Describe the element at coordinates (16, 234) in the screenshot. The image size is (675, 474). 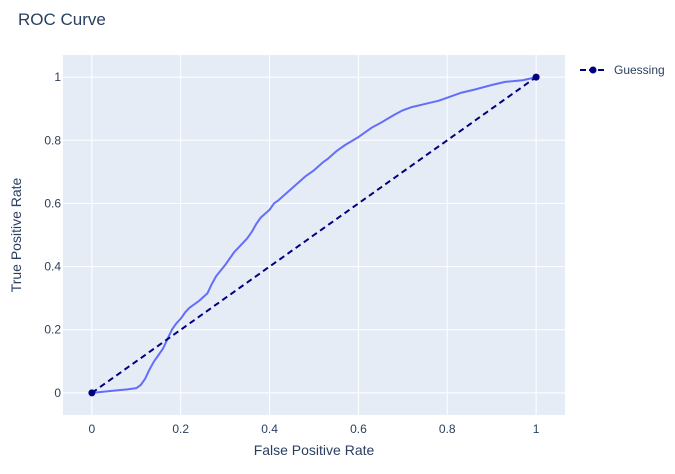
I see `y-axis-title: True Positive Rate` at that location.